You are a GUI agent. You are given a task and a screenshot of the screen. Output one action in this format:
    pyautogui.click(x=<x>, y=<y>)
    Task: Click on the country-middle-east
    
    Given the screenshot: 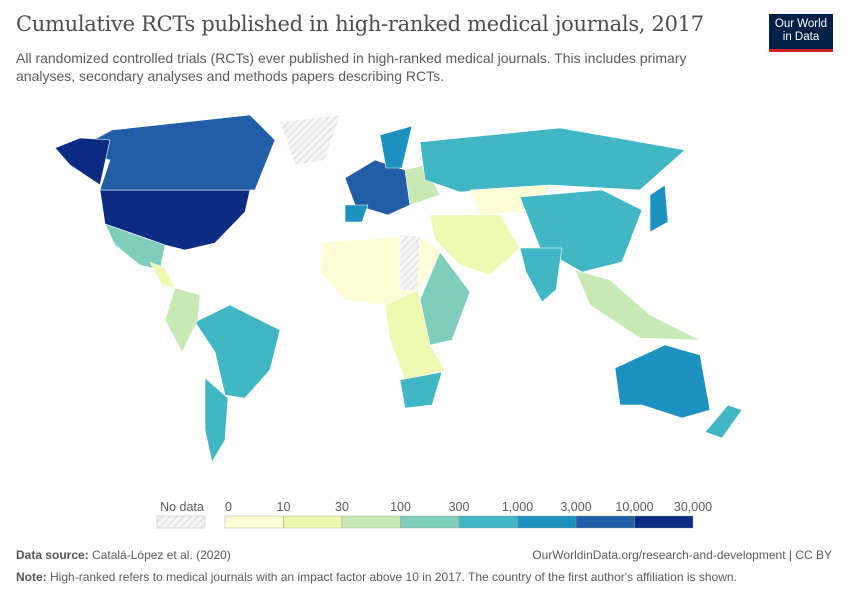 What is the action you would take?
    pyautogui.click(x=475, y=245)
    